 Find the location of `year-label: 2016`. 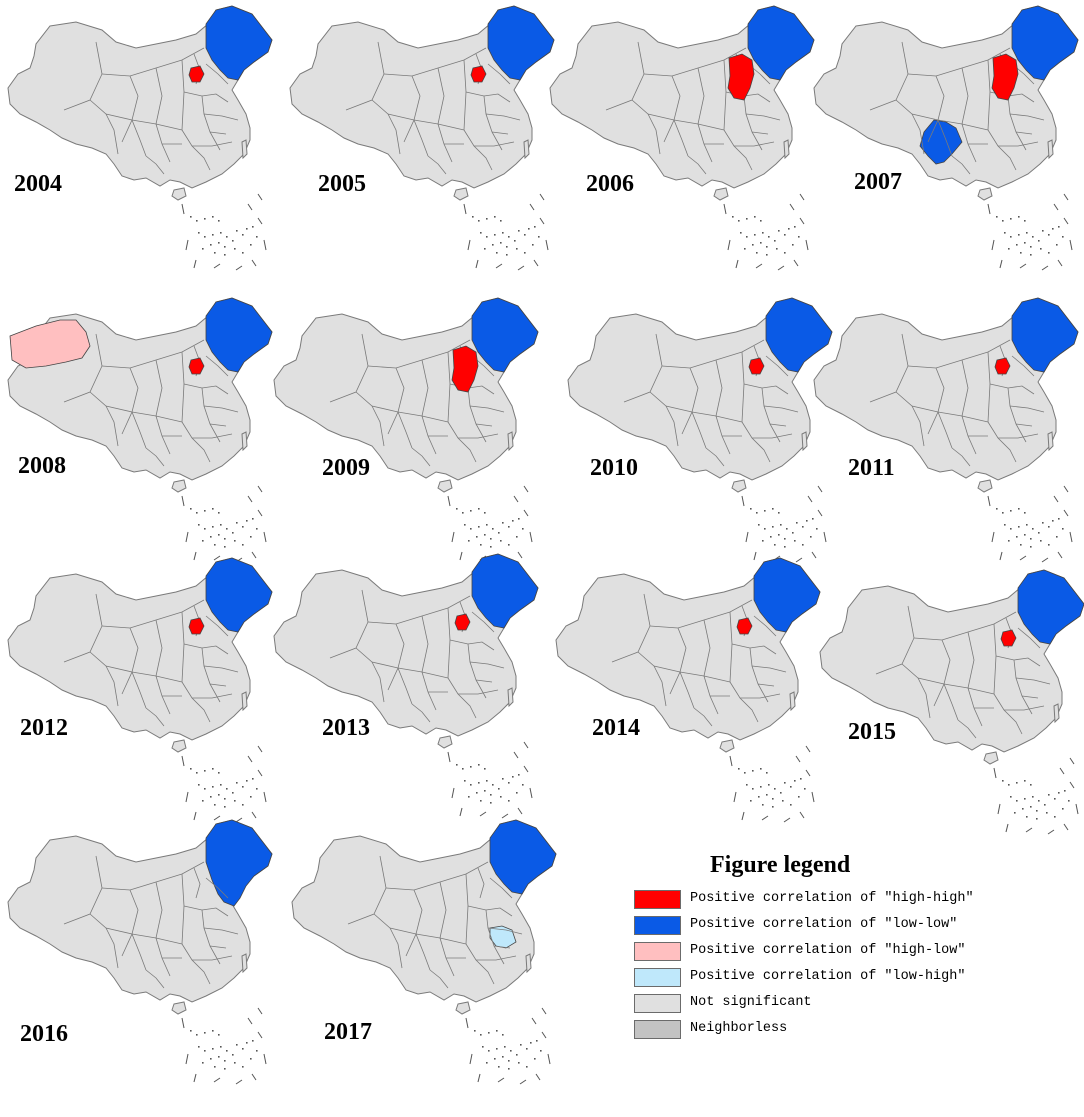

year-label: 2016 is located at coordinates (44, 1034).